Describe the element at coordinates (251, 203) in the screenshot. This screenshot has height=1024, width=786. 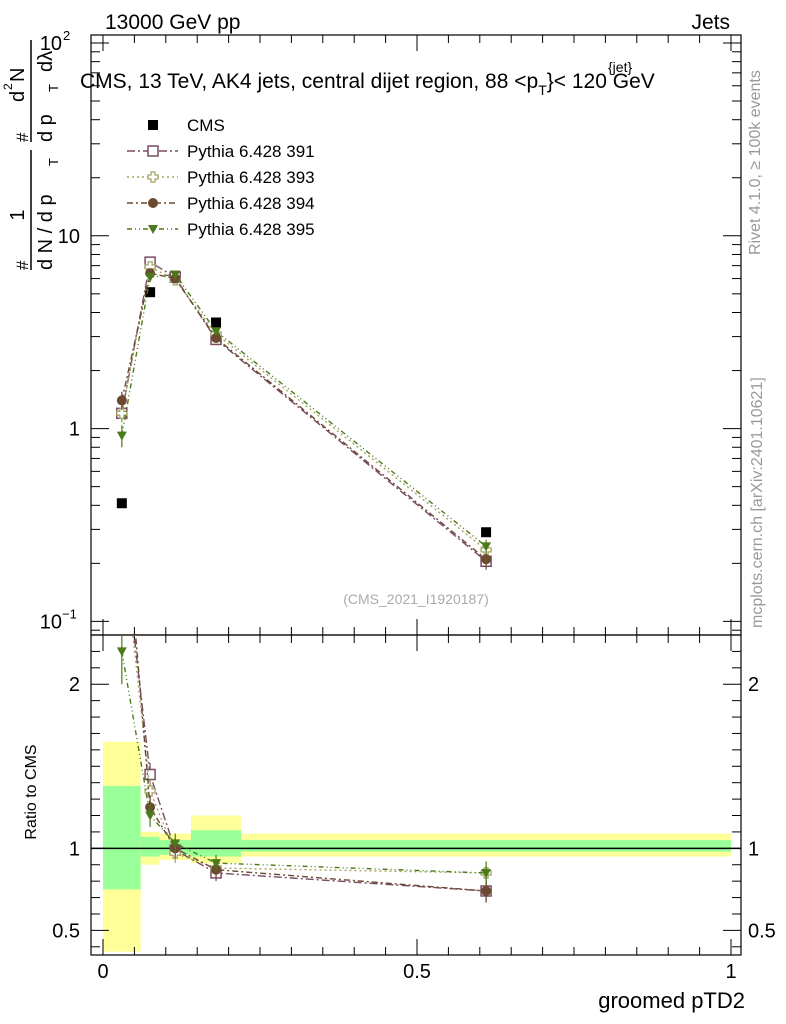
I see `legend-label-pythia-394: Pythia 6.428 394` at that location.